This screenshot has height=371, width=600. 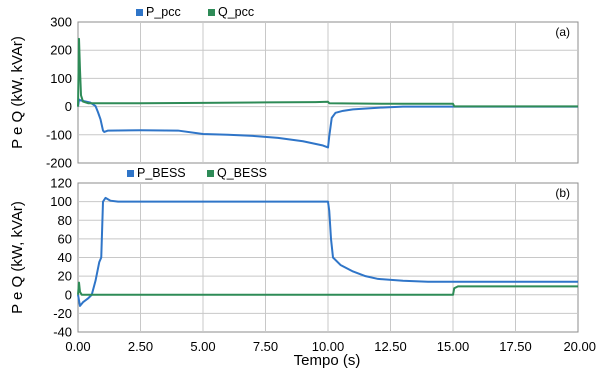 What do you see at coordinates (65, 257) in the screenshot?
I see `y-tick-label: 40` at bounding box center [65, 257].